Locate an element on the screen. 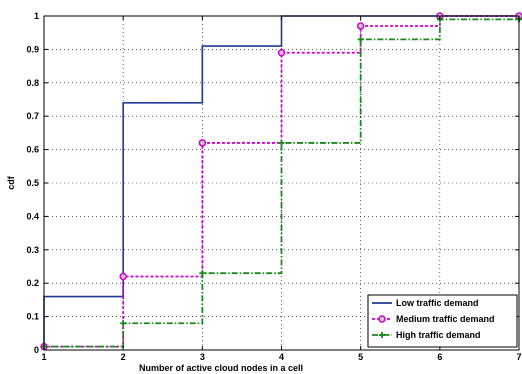  y-tick-label: 0.4 is located at coordinates (32, 216).